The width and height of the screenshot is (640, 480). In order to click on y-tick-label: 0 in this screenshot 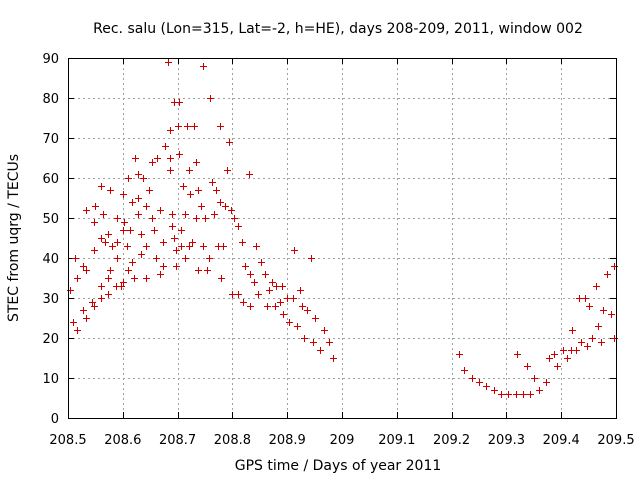, I will do `click(55, 419)`.